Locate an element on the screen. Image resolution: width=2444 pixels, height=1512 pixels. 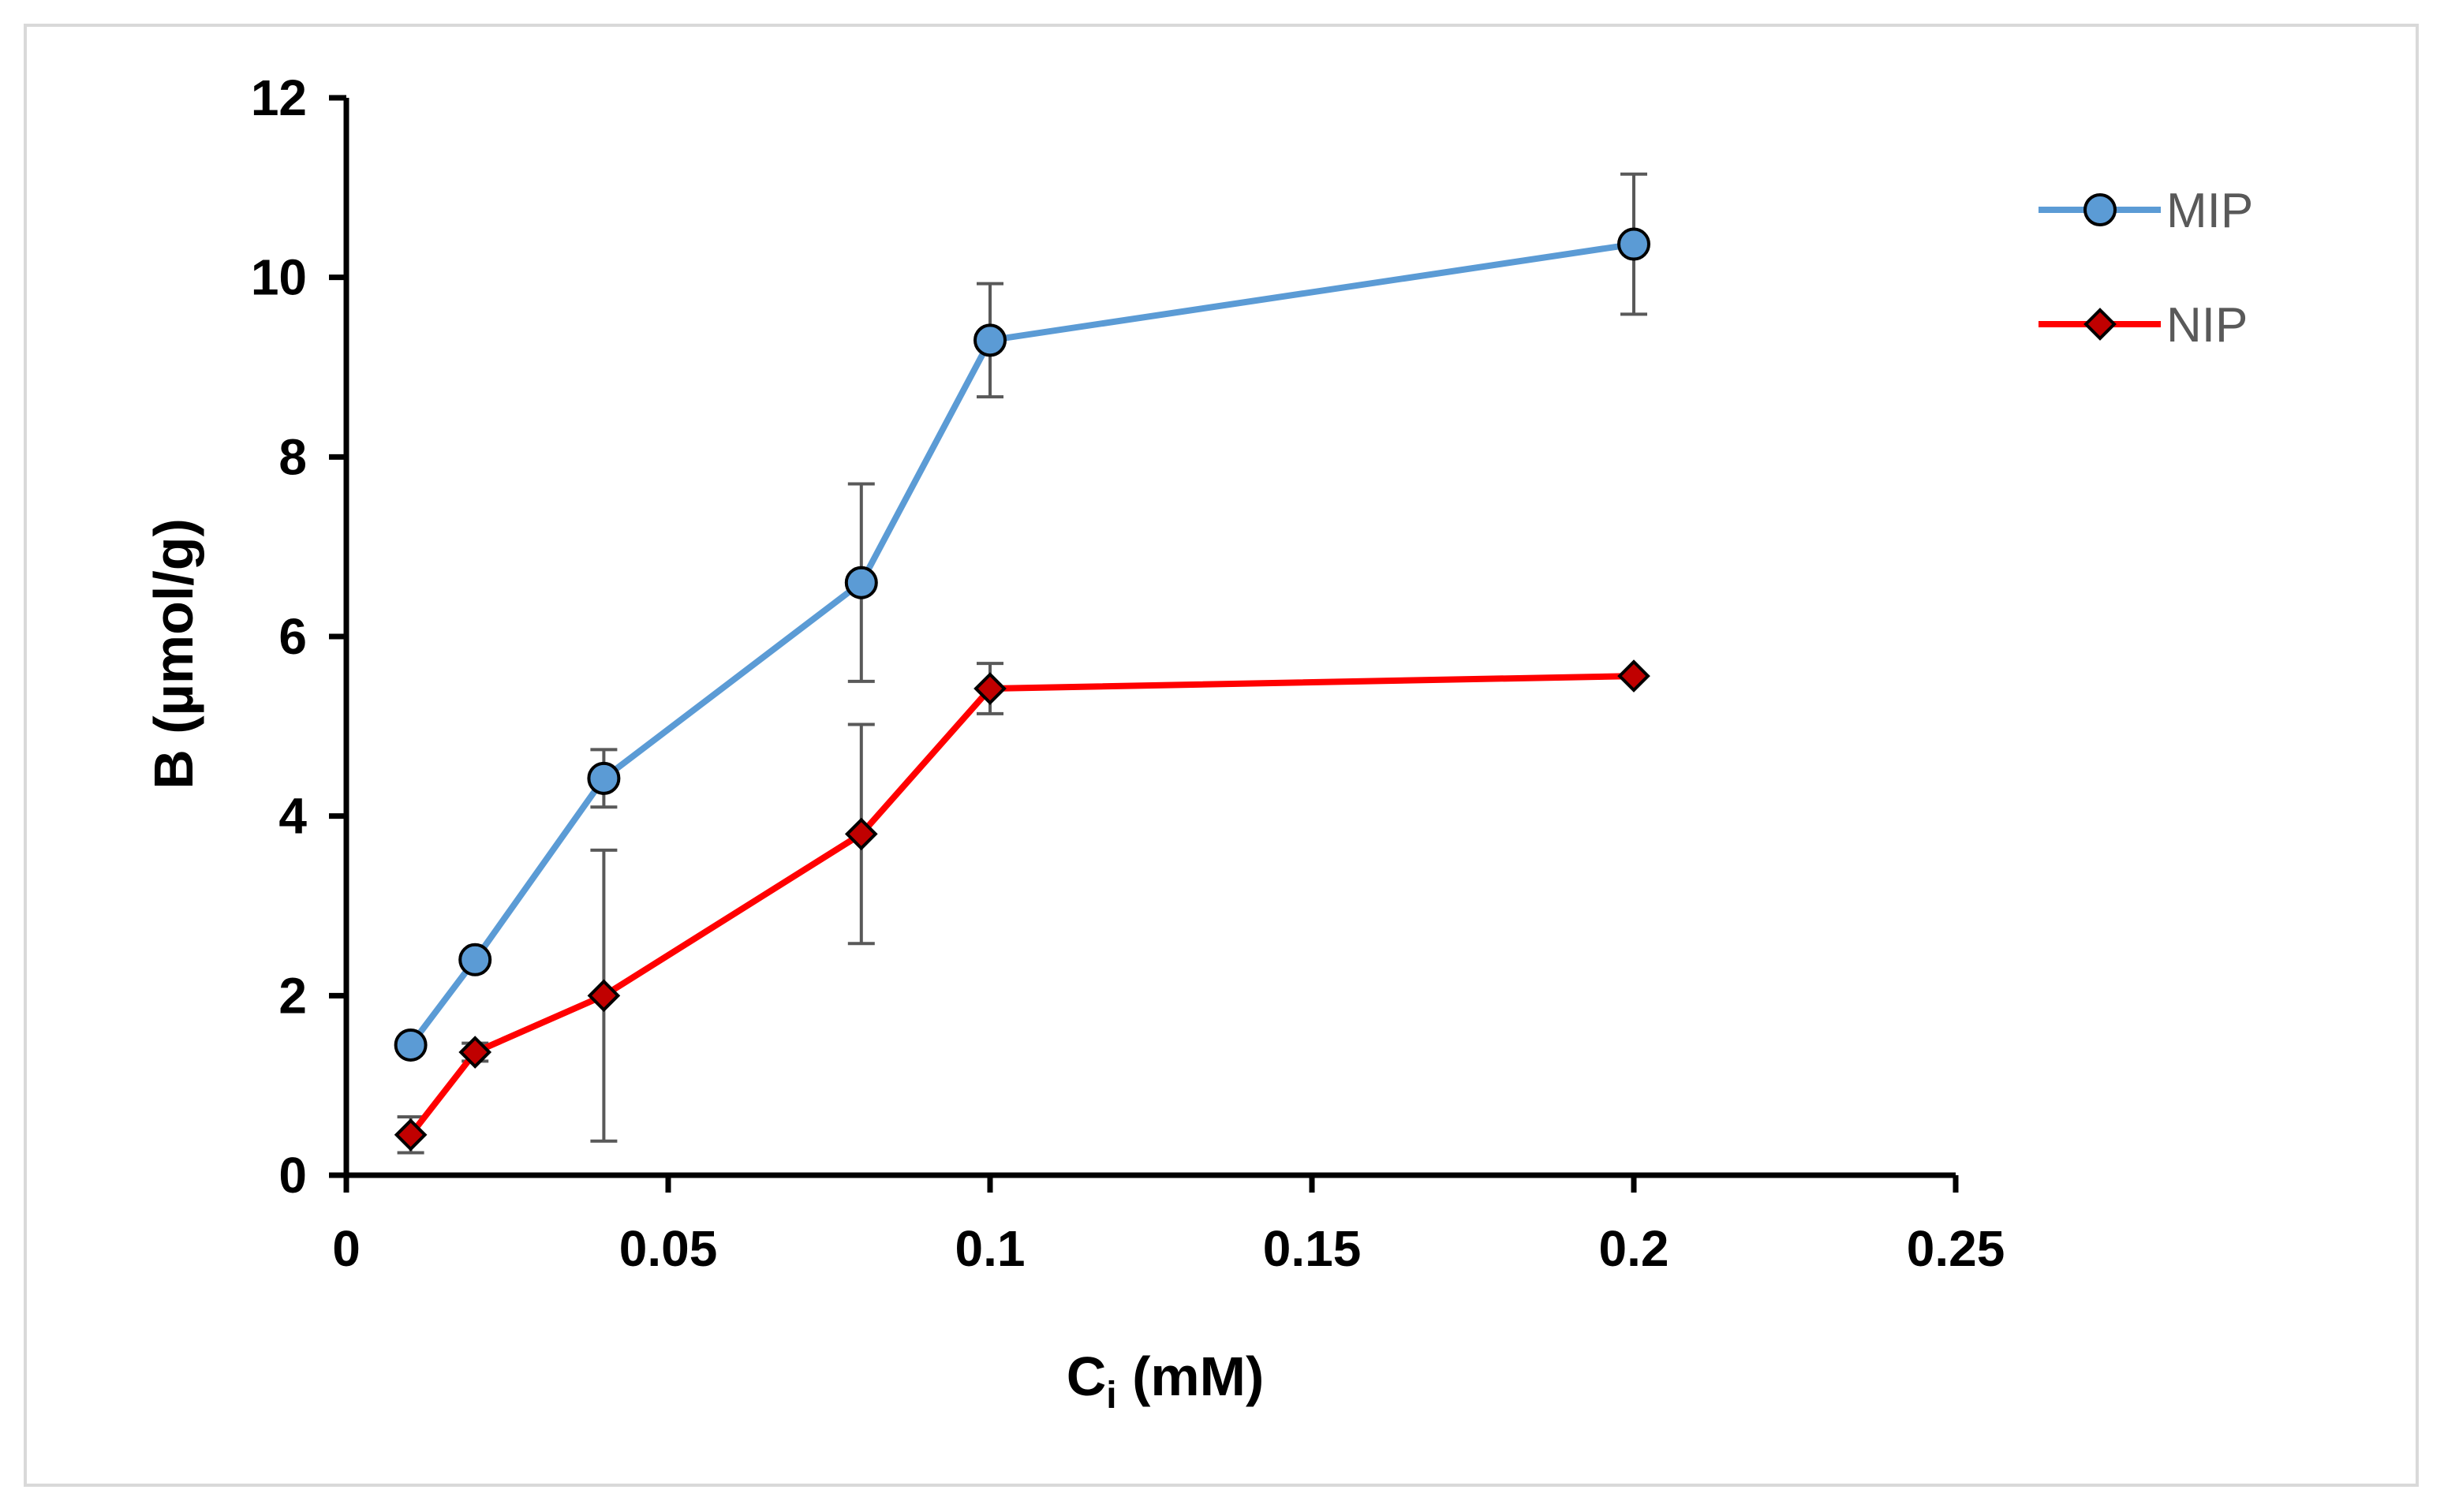
y-tick-label: 4 is located at coordinates (292, 816).